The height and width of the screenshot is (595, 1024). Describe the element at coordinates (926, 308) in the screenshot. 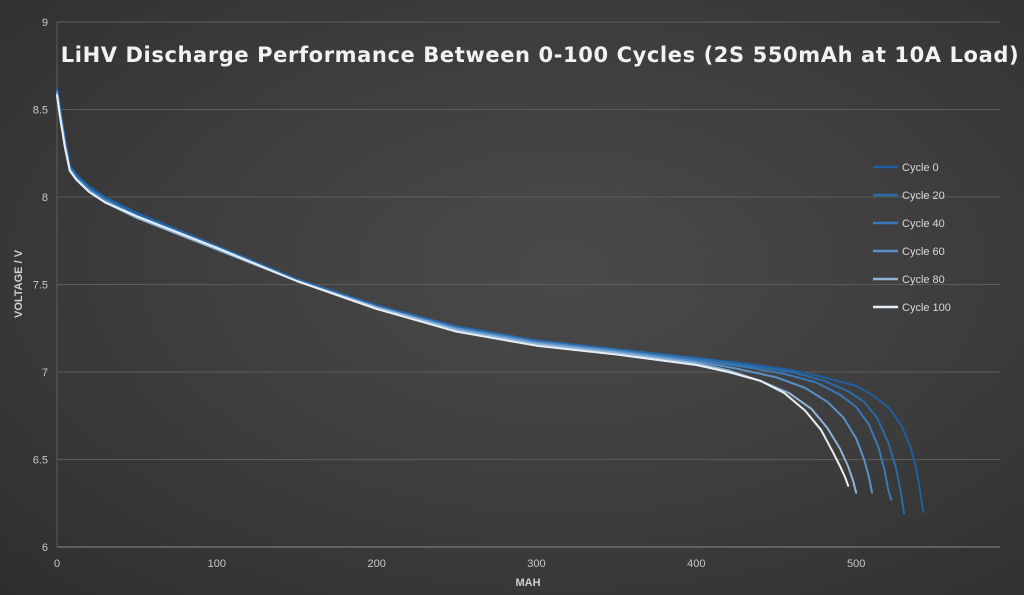

I see `legend-label: Cycle 100` at that location.